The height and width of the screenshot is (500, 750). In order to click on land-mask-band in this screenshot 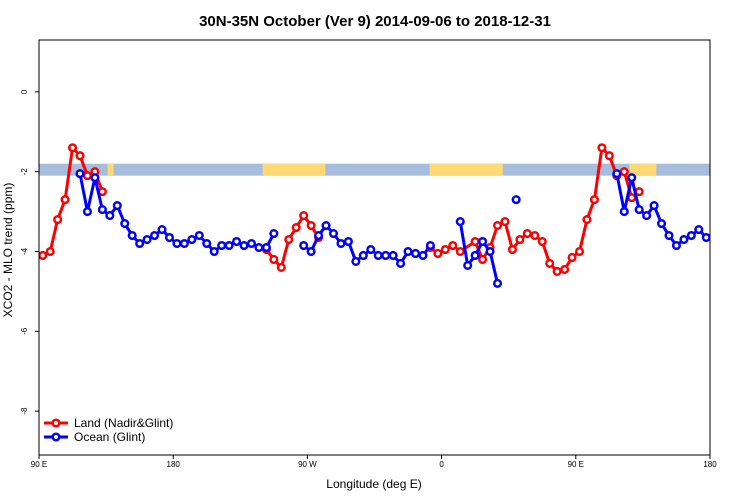, I will do `click(374, 169)`.